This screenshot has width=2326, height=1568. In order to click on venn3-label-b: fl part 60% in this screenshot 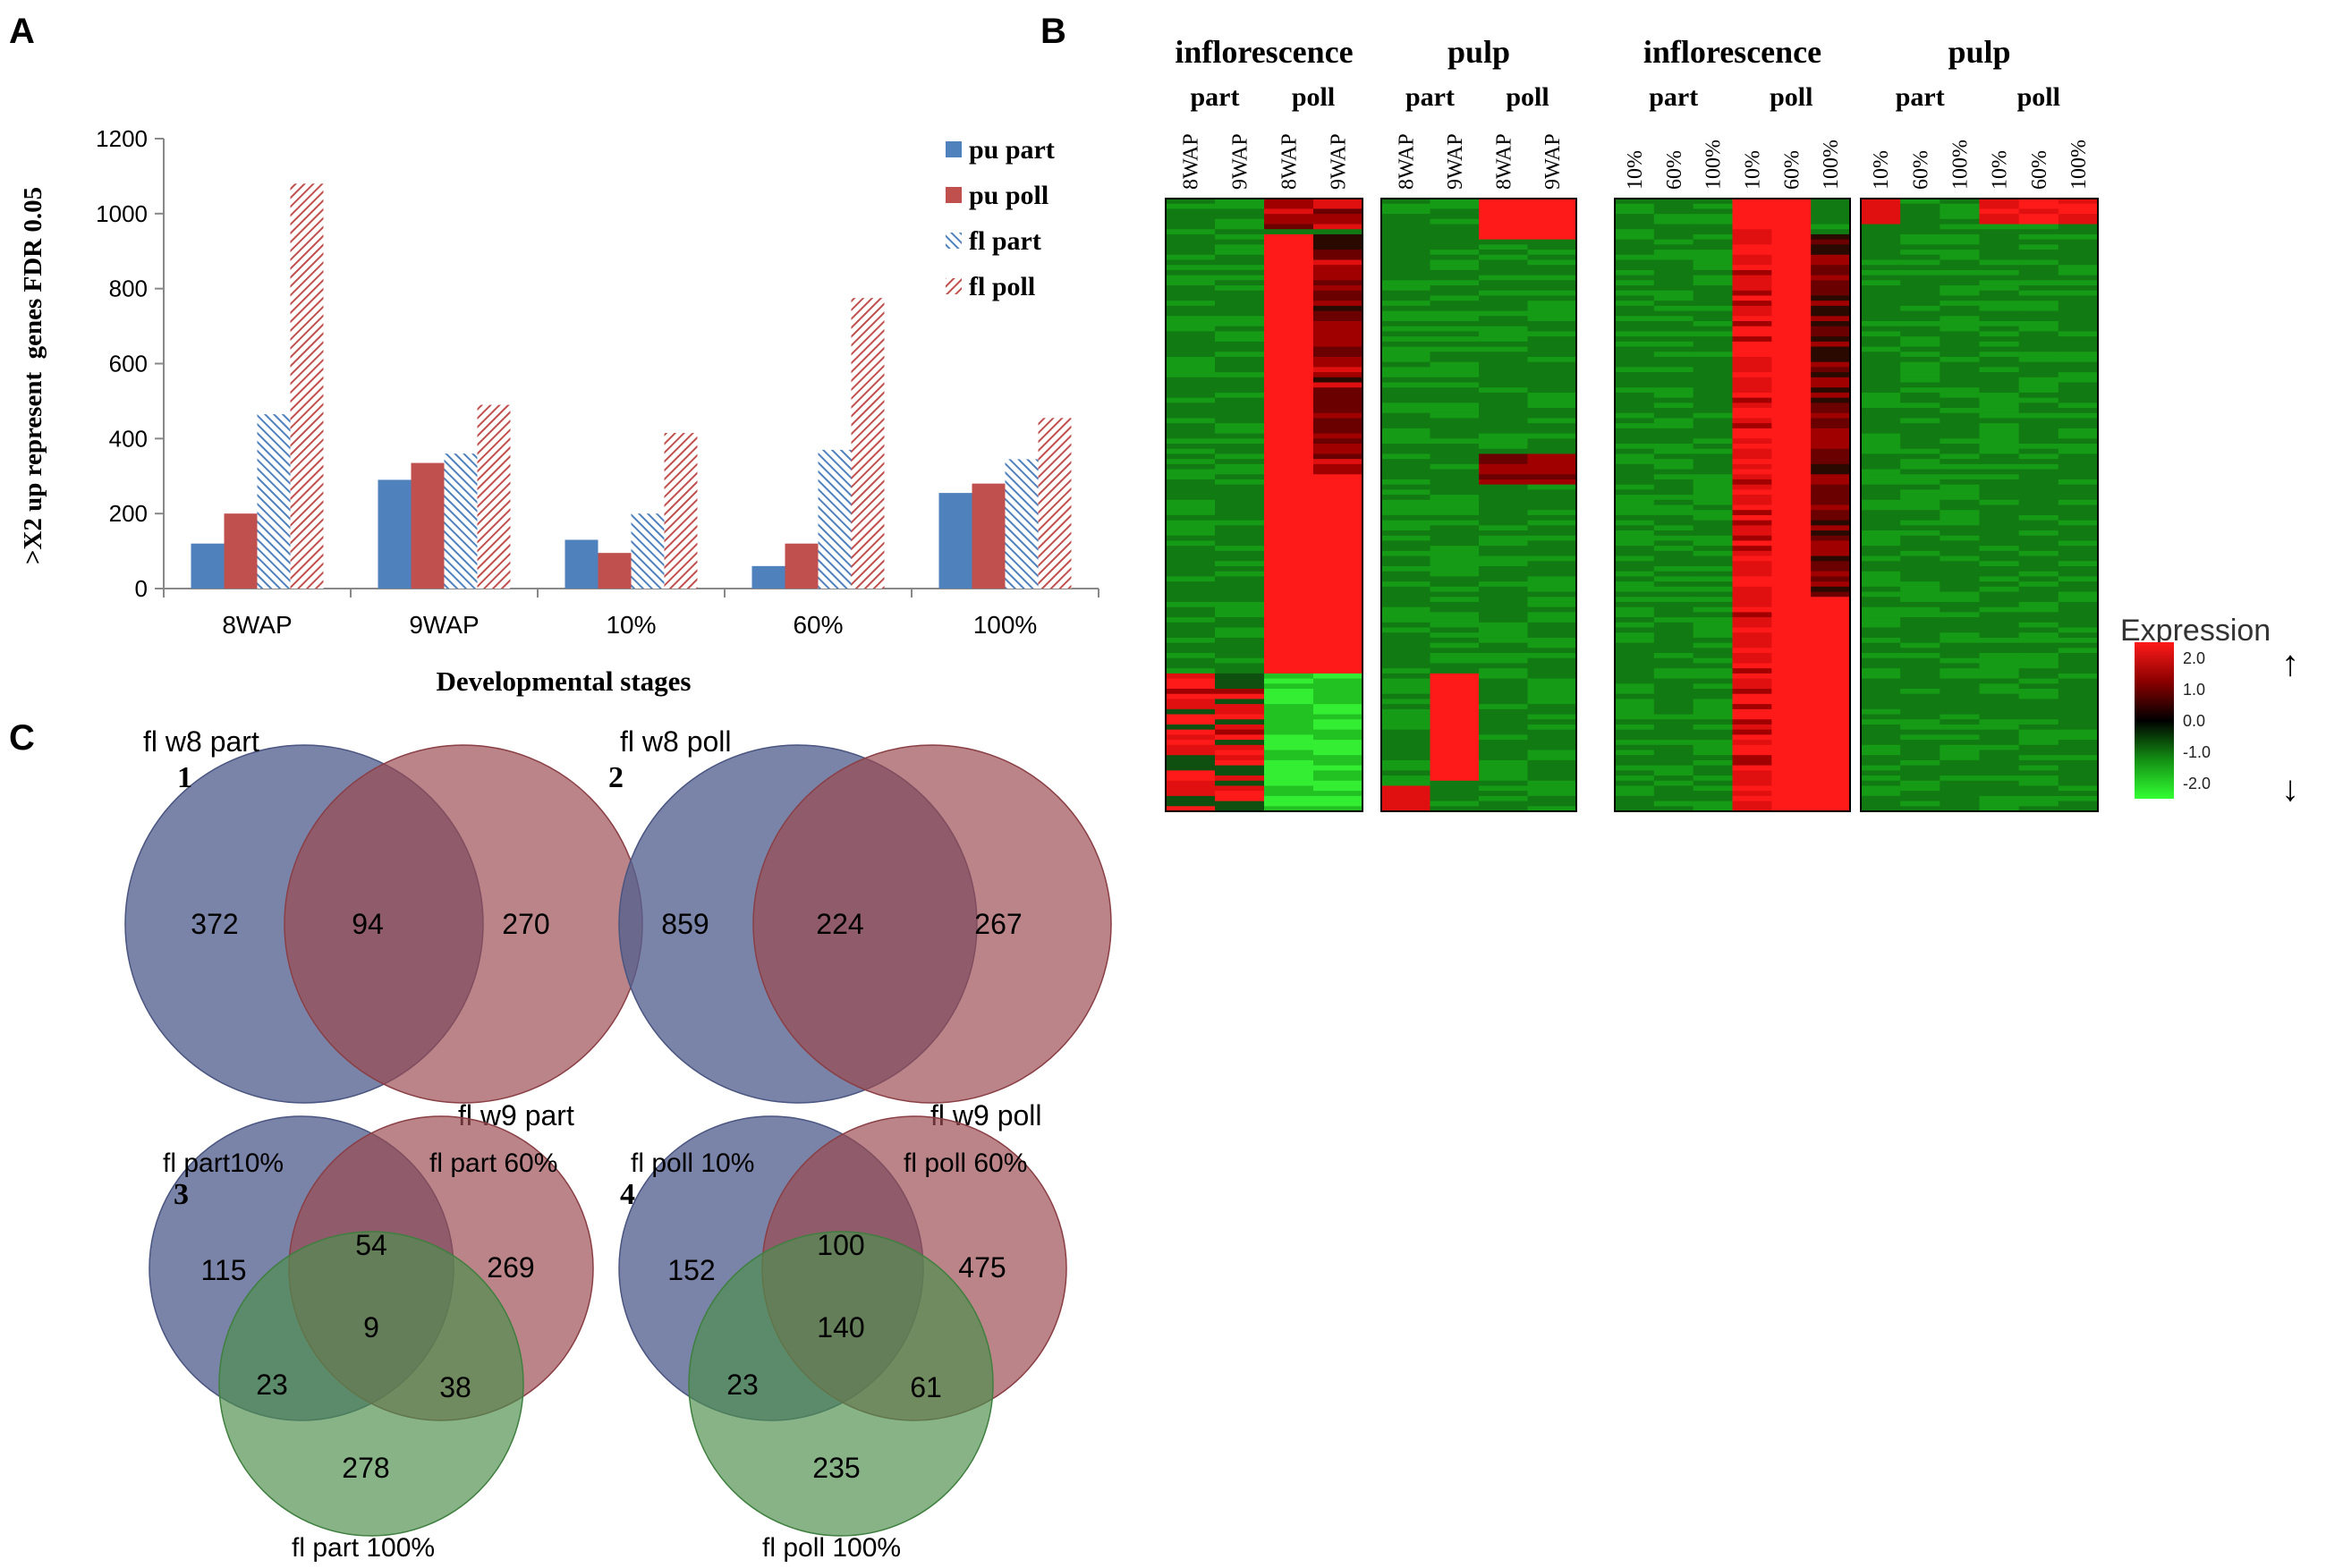, I will do `click(493, 1163)`.